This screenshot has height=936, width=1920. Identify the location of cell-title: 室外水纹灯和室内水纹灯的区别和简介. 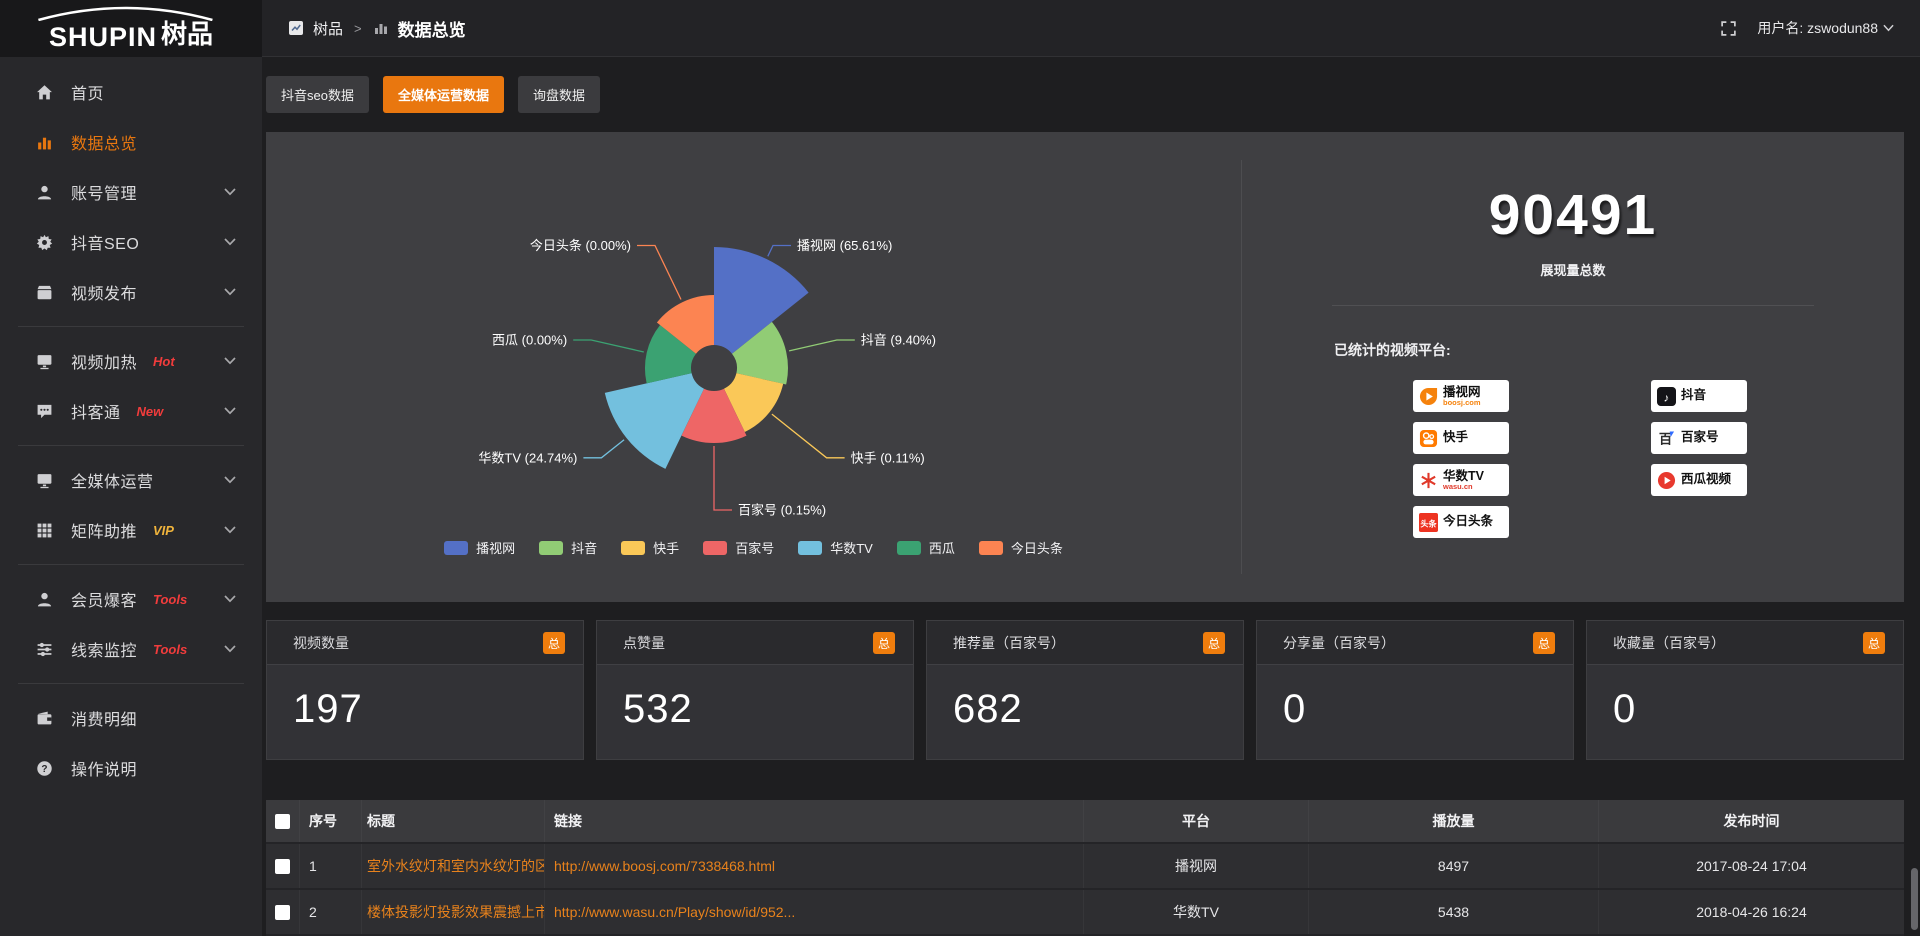
(453, 866).